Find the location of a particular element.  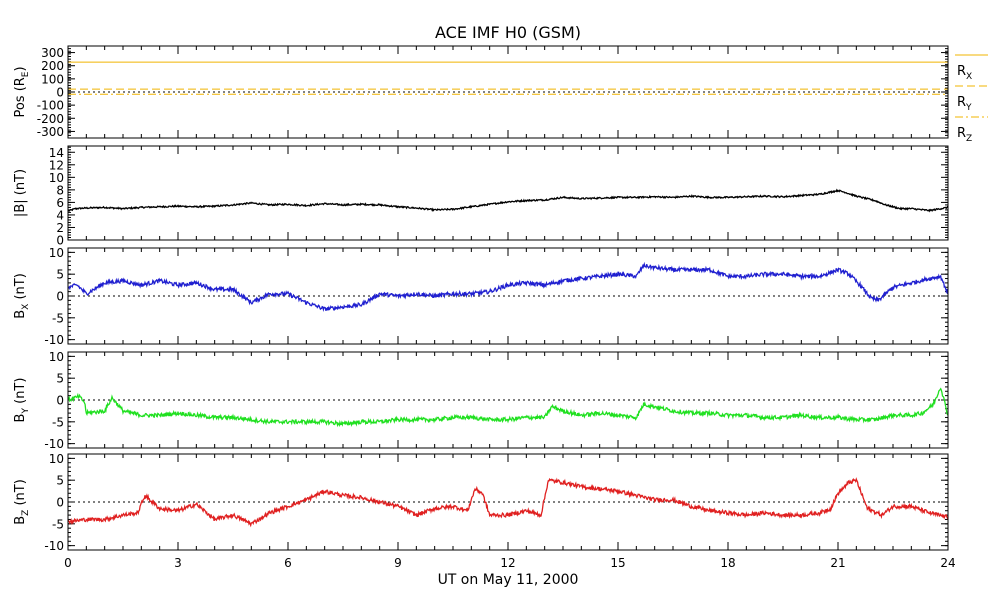

y-axis-label: Pos (RE) is located at coordinates (22, 91).